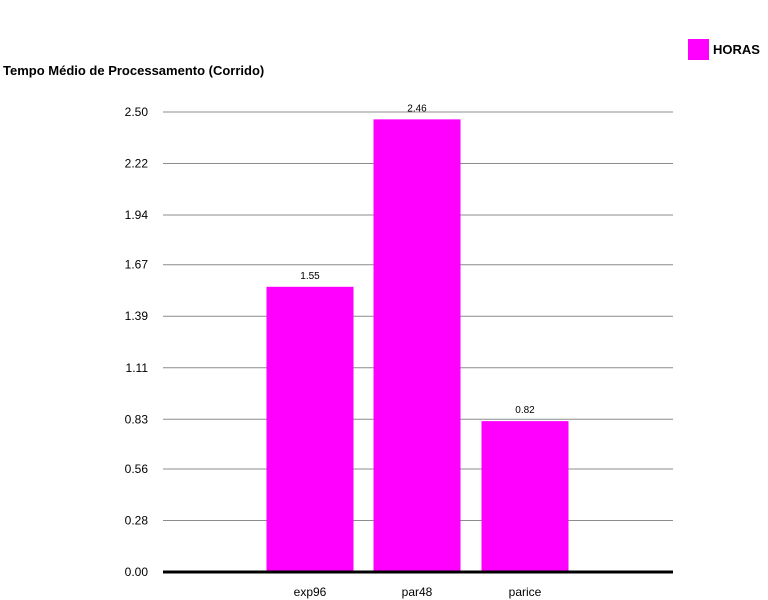 This screenshot has width=768, height=600. What do you see at coordinates (137, 316) in the screenshot?
I see `y-tick-label: 1.39` at bounding box center [137, 316].